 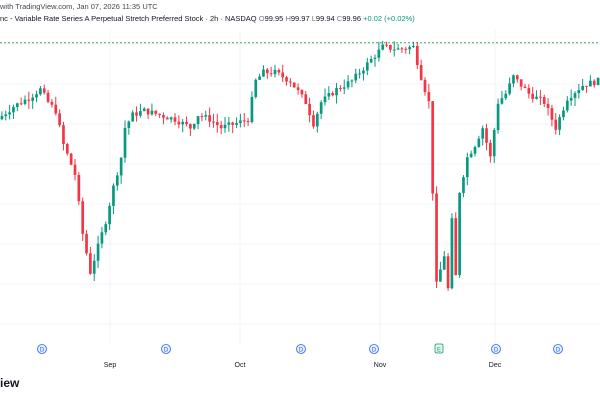 I want to click on brand-text: iew, so click(x=10, y=383).